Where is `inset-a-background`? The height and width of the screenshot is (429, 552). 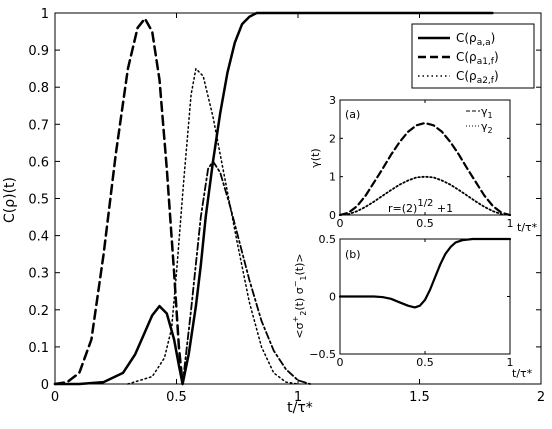
inset-a-background is located at coordinates (425, 157).